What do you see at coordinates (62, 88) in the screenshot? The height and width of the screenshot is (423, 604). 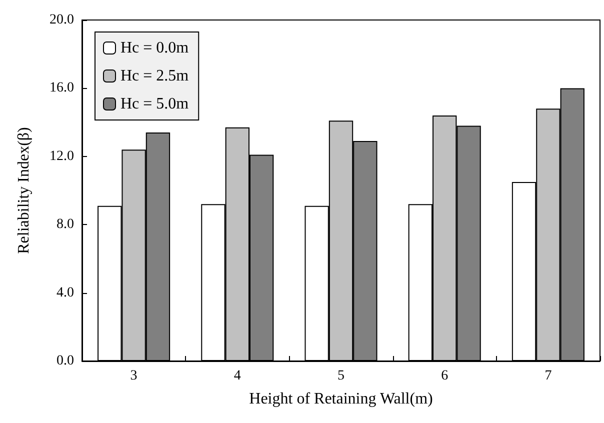 I see `y-tick-label: 16.0` at bounding box center [62, 88].